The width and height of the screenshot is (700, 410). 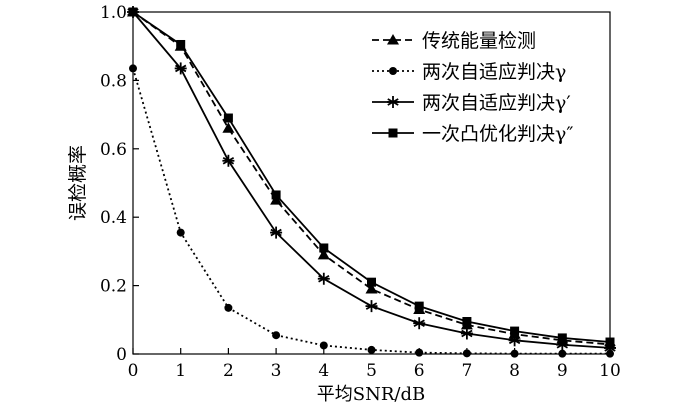 I want to click on x-tick-label: 9, so click(x=562, y=371).